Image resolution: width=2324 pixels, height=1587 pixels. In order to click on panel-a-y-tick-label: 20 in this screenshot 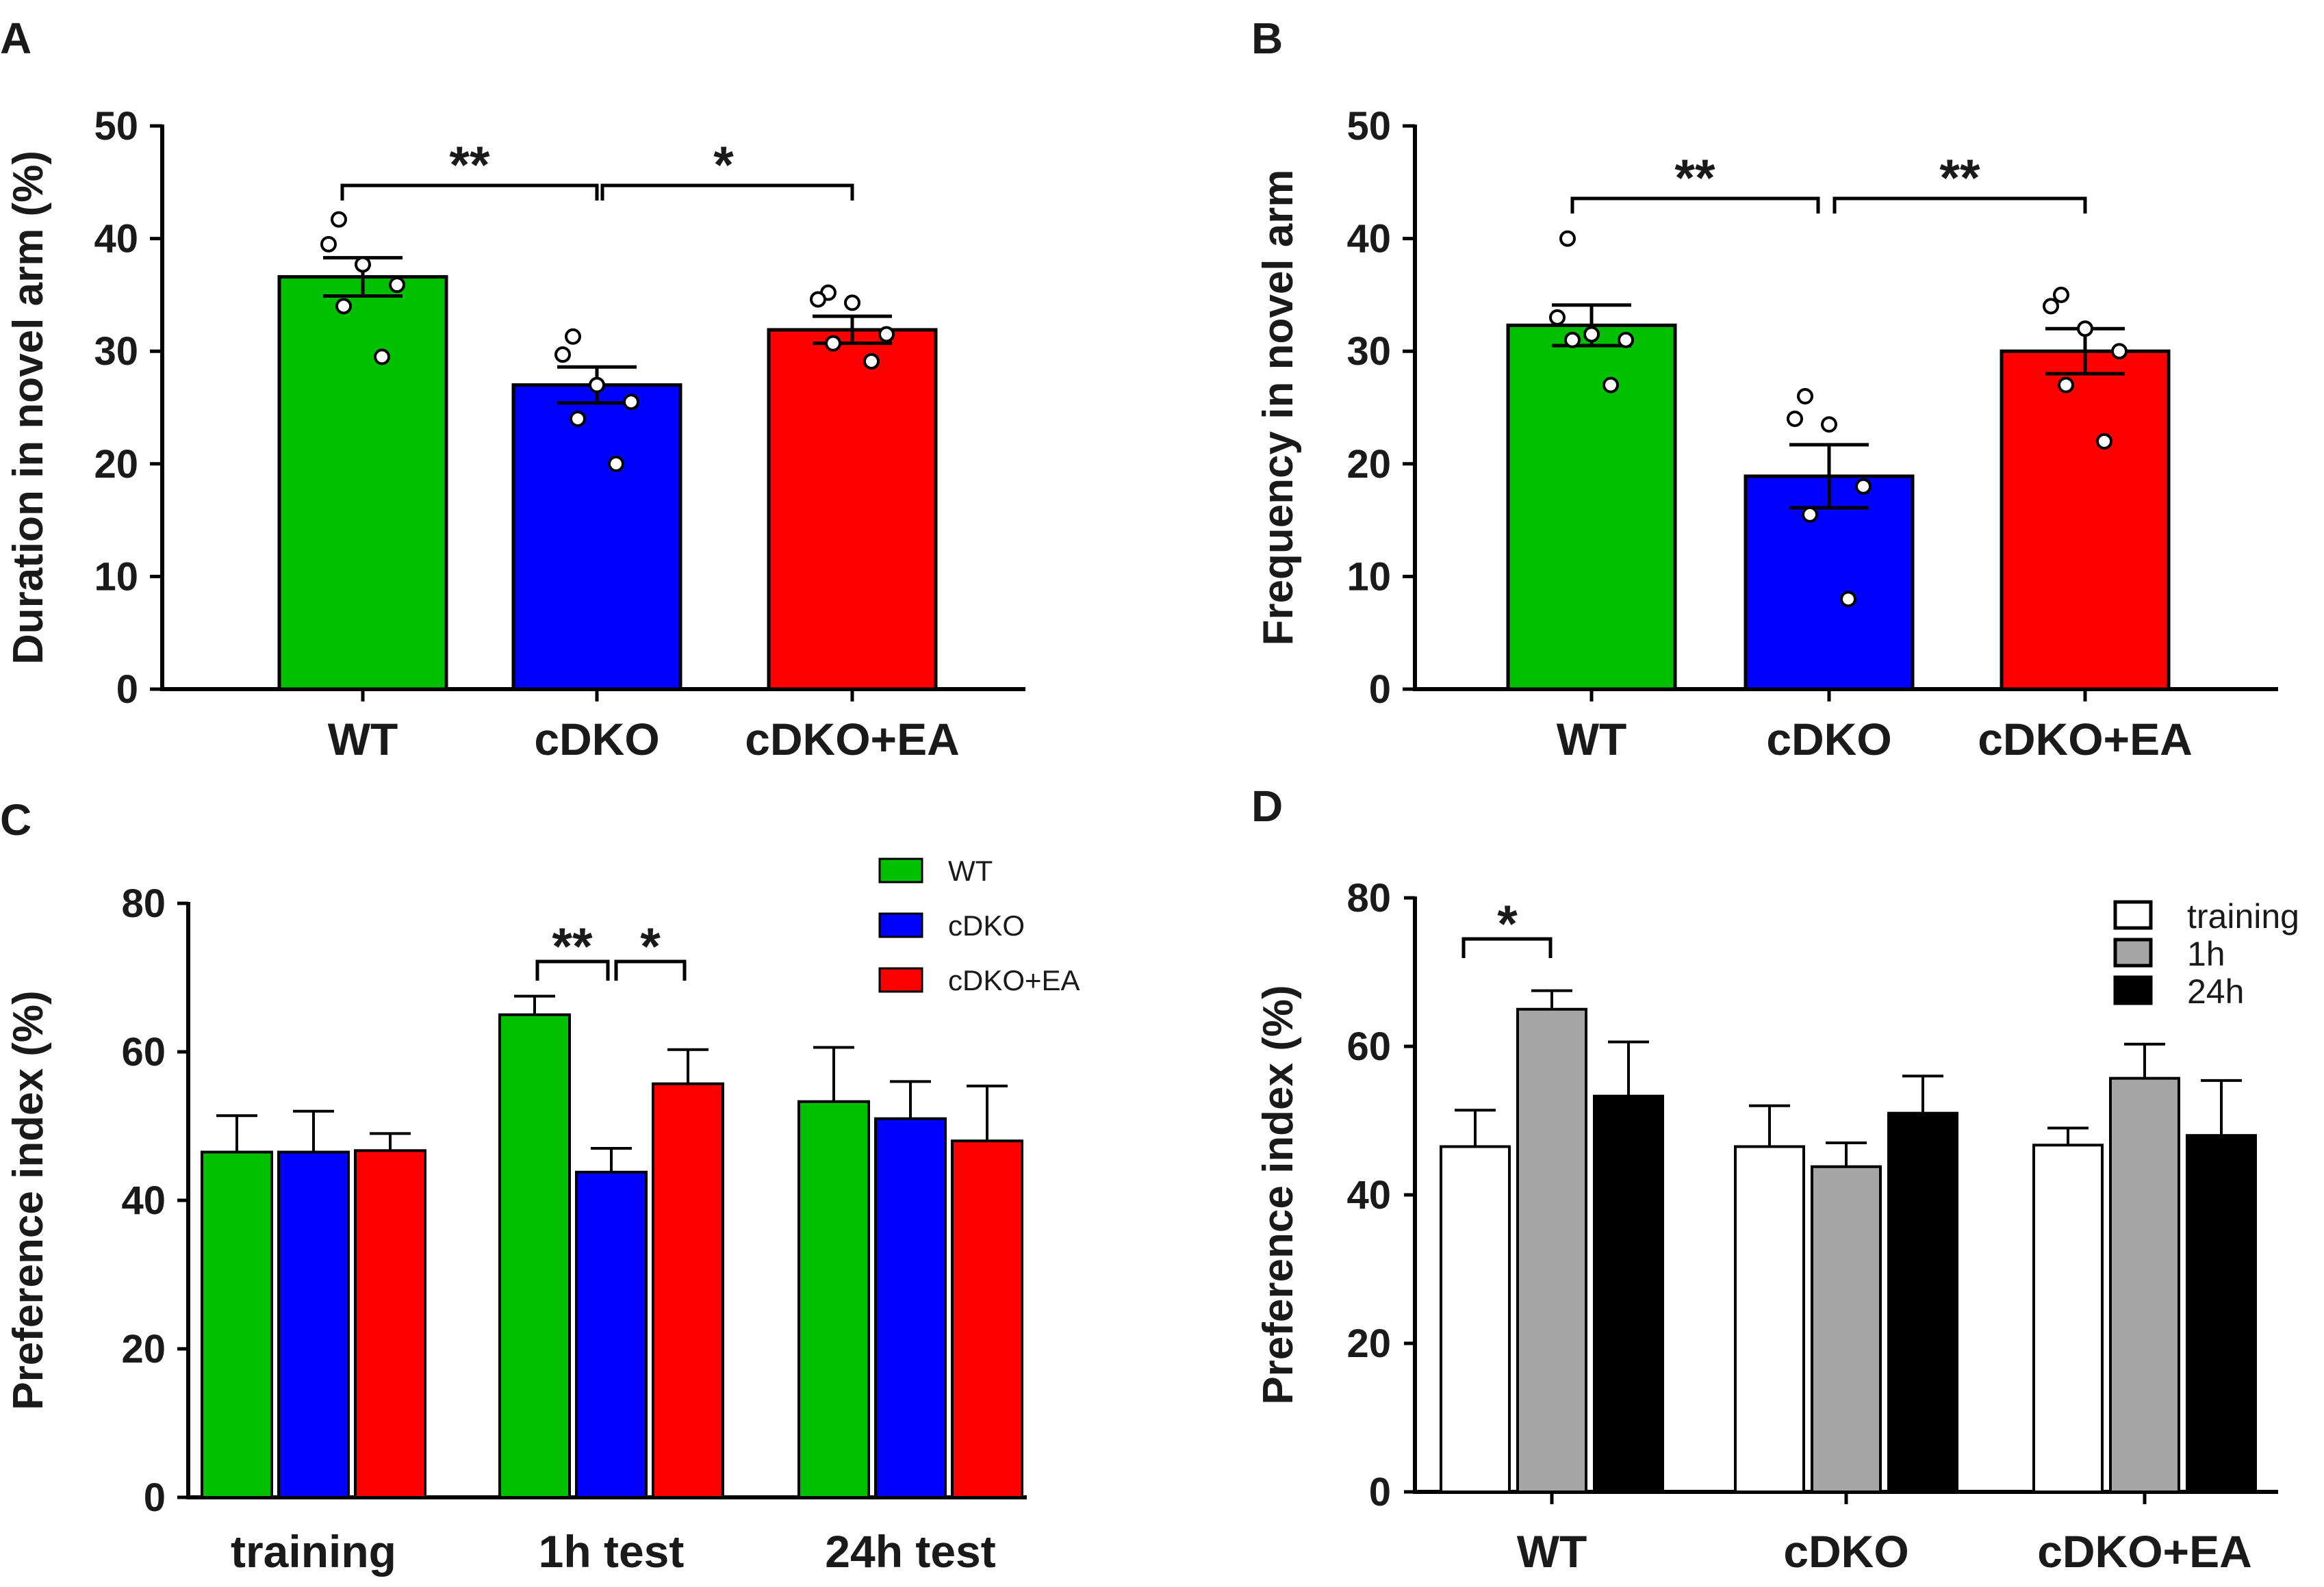, I will do `click(116, 465)`.